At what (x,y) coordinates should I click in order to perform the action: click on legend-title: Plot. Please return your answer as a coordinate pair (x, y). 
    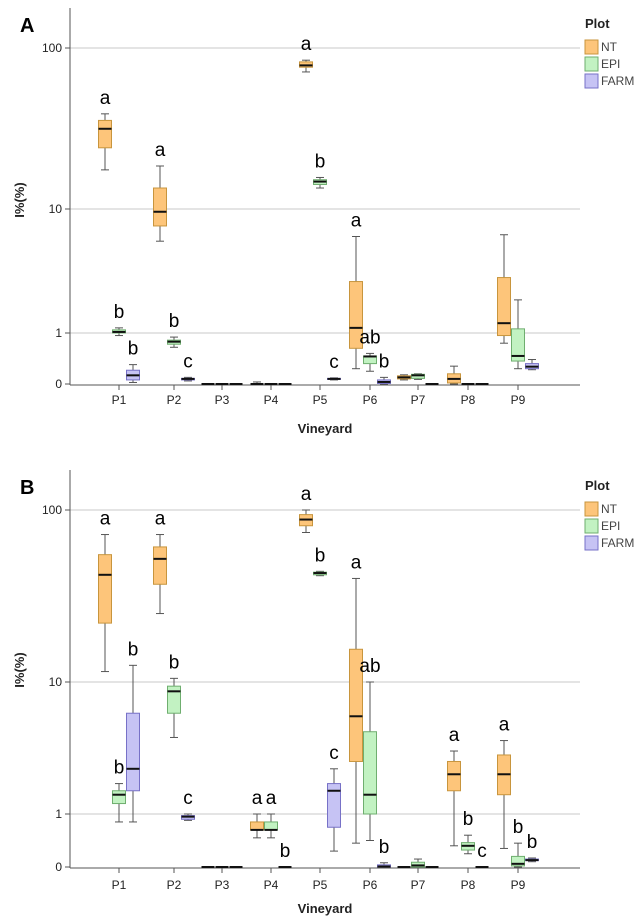
    Looking at the image, I should click on (597, 485).